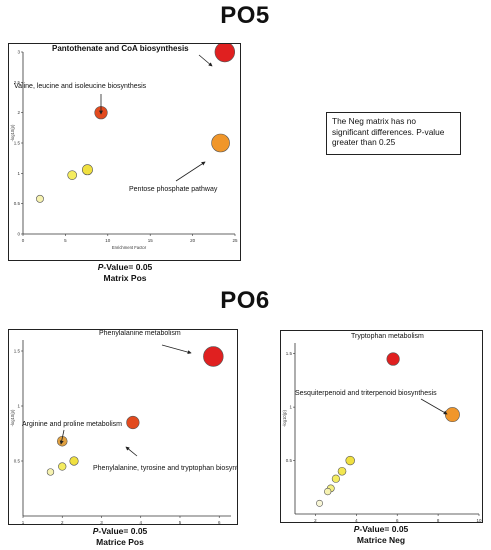  Describe the element at coordinates (120, 48) in the screenshot. I see `annotation-label: Pantothenate and CoA biosynthesis` at that location.